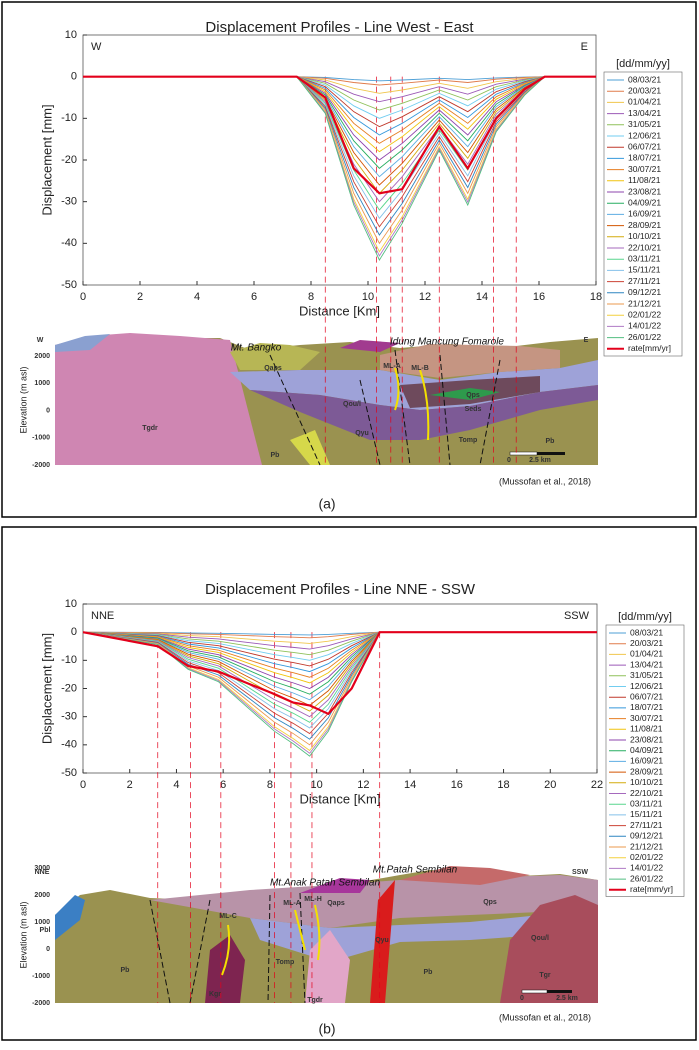 The image size is (699, 1050). Describe the element at coordinates (644, 169) in the screenshot. I see `legend-label: 30/07/21` at that location.